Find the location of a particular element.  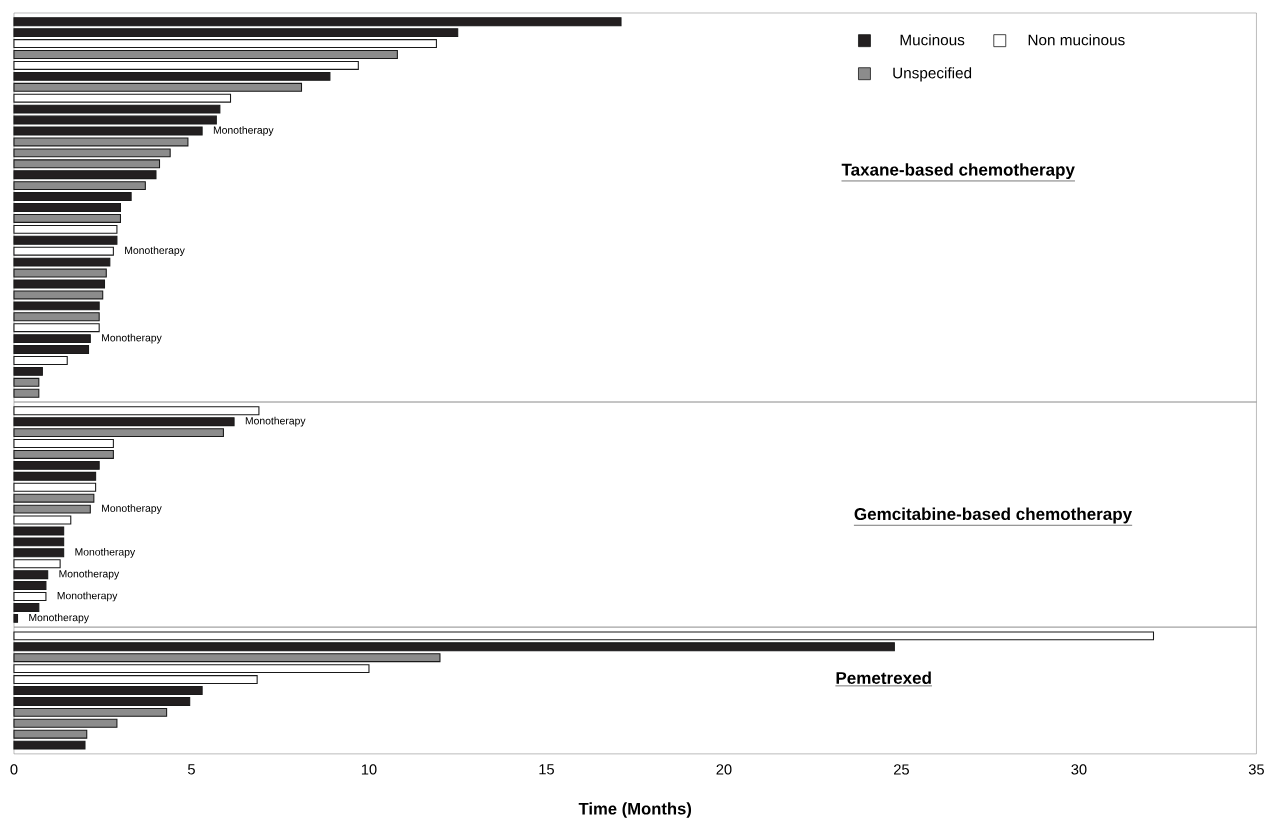

x-tick-label: 25 is located at coordinates (901, 769).